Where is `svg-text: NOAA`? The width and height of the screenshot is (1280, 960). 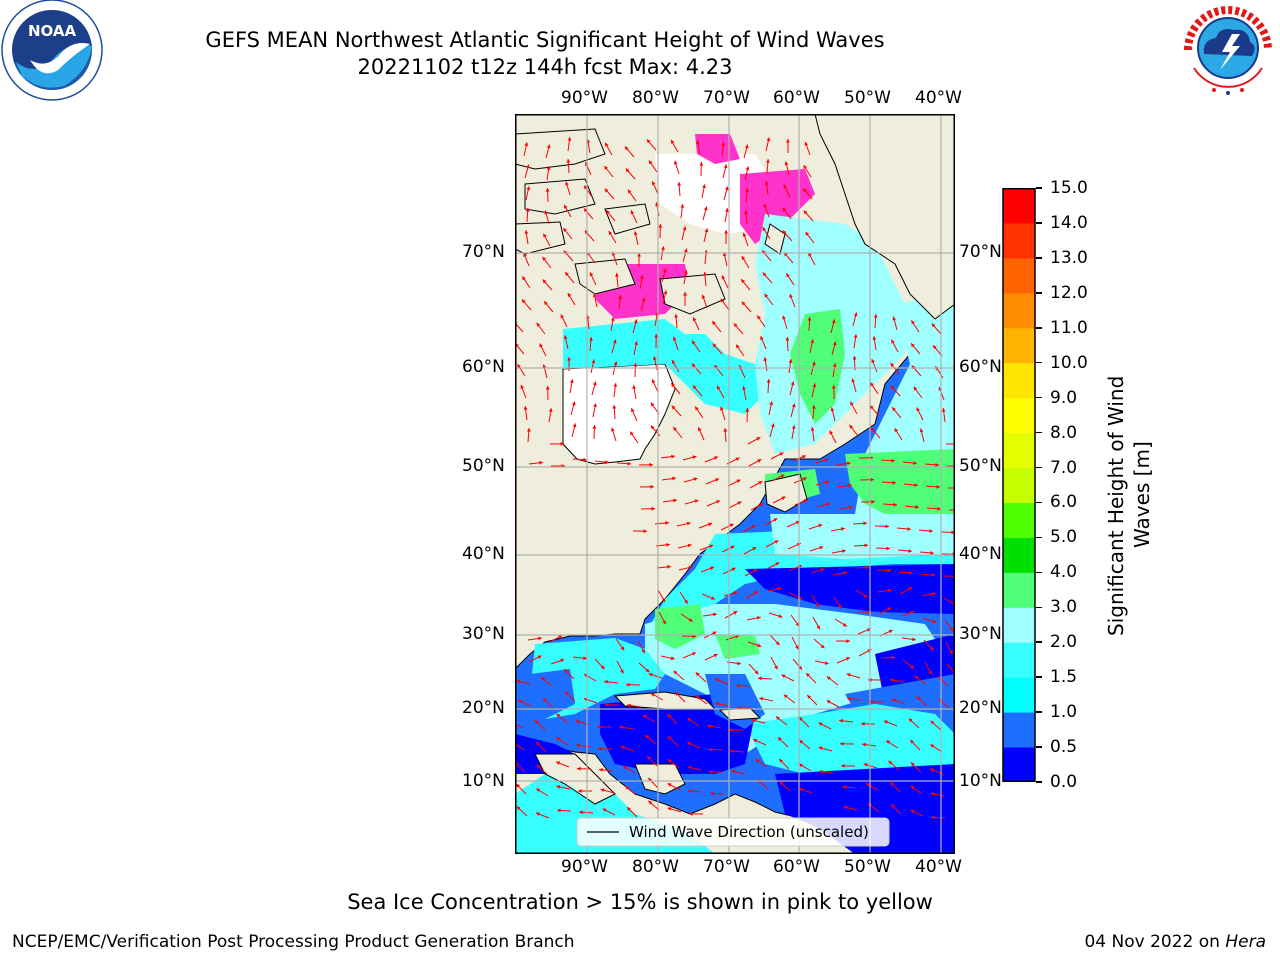 svg-text: NOAA is located at coordinates (52, 31).